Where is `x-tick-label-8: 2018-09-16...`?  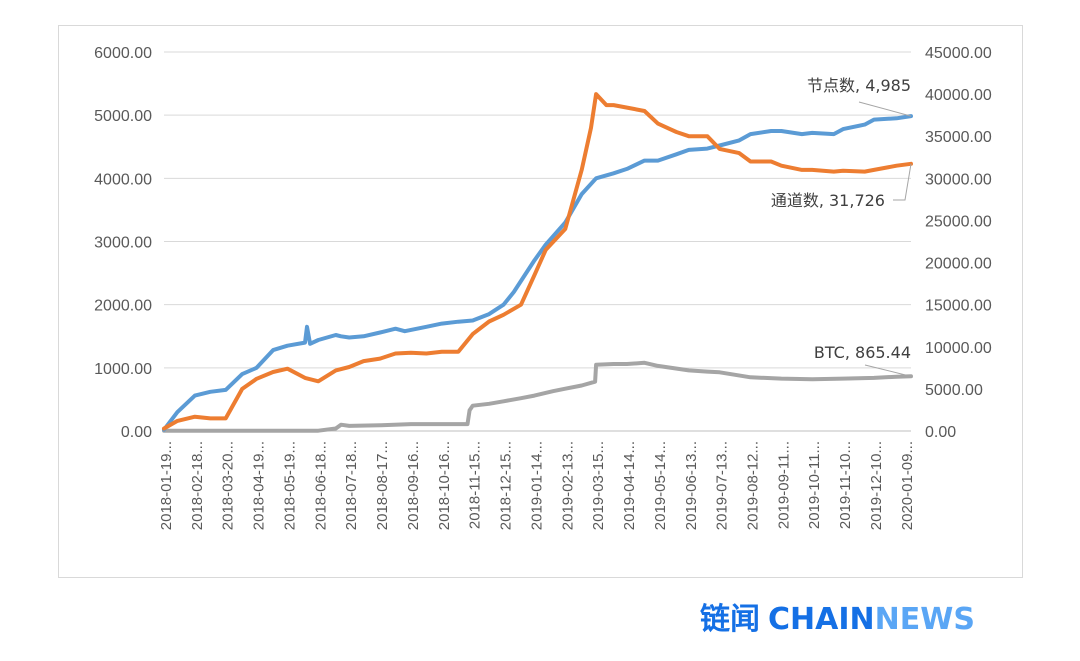 x-tick-label-8: 2018-09-16... is located at coordinates (413, 485).